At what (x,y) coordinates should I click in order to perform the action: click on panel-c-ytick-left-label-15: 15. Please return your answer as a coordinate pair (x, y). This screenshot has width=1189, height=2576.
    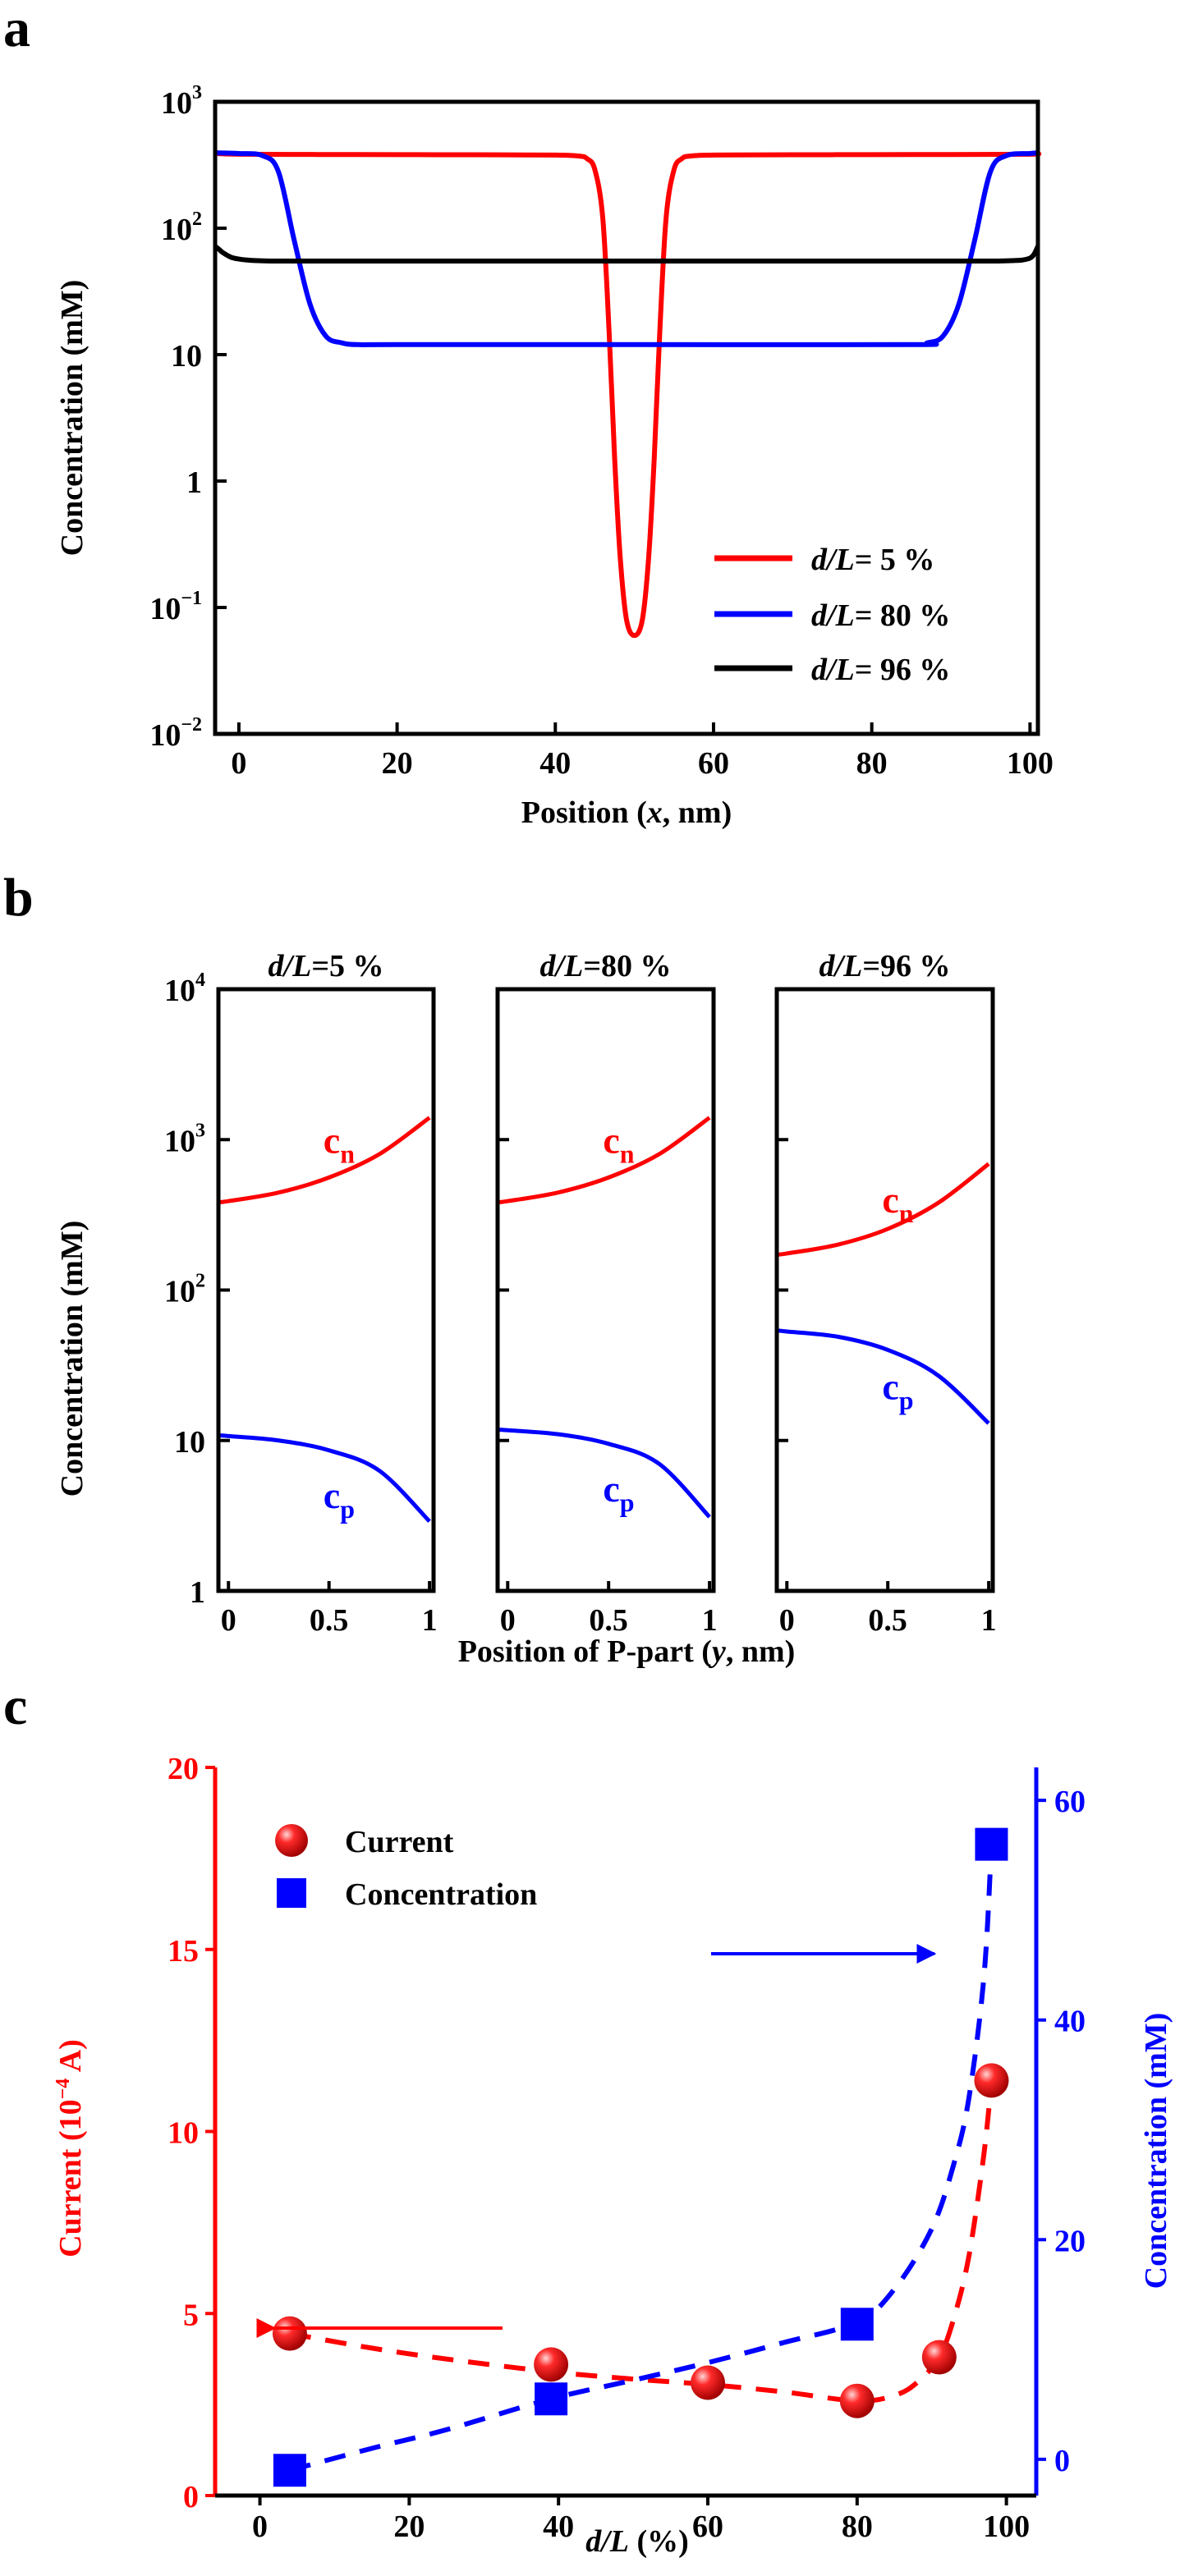
    Looking at the image, I should click on (183, 1951).